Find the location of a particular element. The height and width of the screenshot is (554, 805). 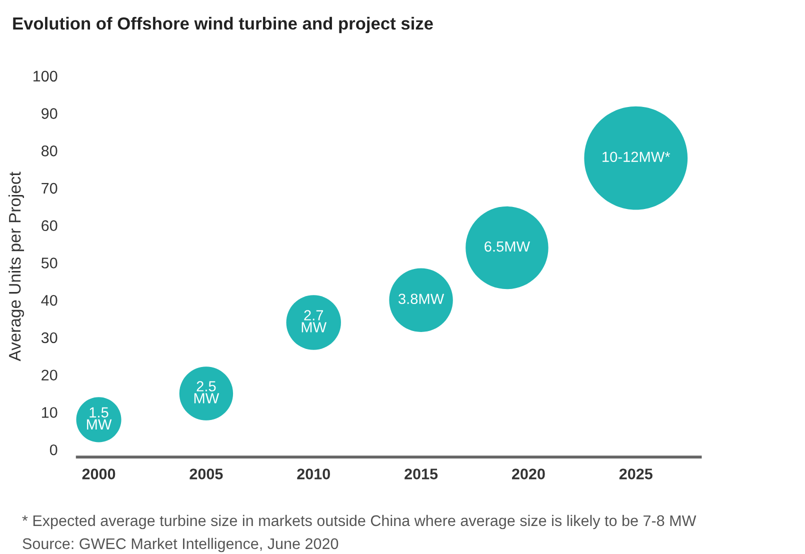

y-tick-label: 30 is located at coordinates (49, 338).